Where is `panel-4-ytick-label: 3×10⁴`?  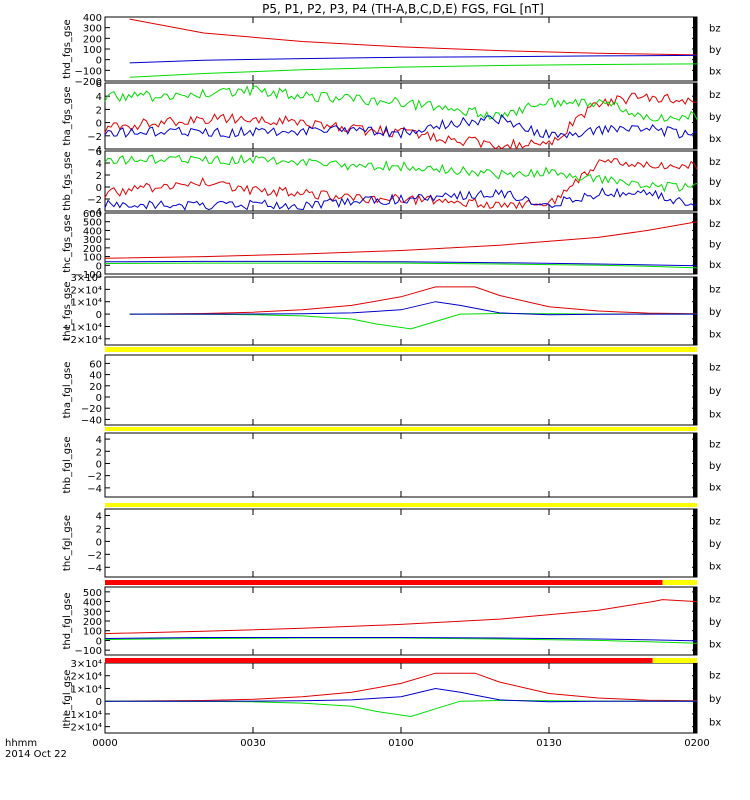 panel-4-ytick-label: 3×10⁴ is located at coordinates (86, 278).